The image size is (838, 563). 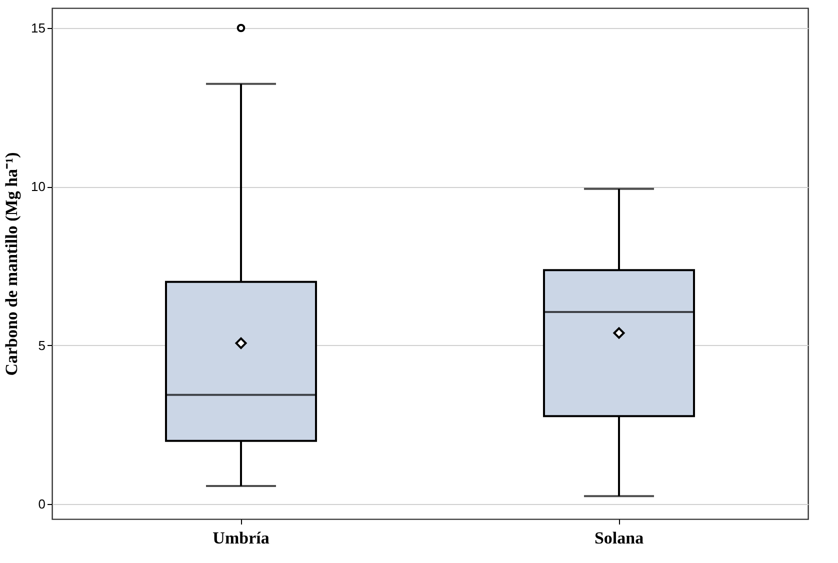 What do you see at coordinates (42, 345) in the screenshot?
I see `y-tick-label: 5` at bounding box center [42, 345].